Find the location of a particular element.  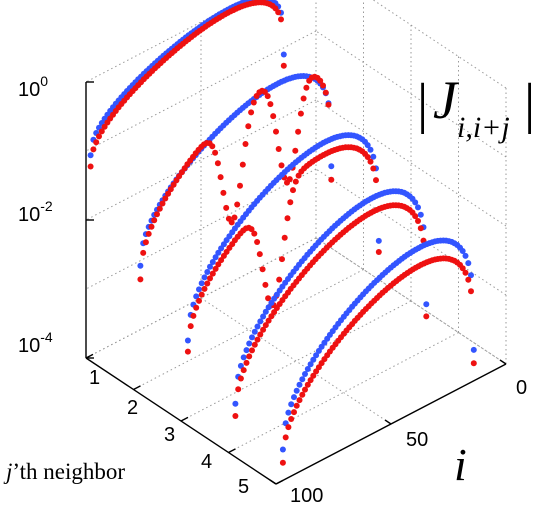

y-tick-labels: 0 50 100 is located at coordinates (408, 442).